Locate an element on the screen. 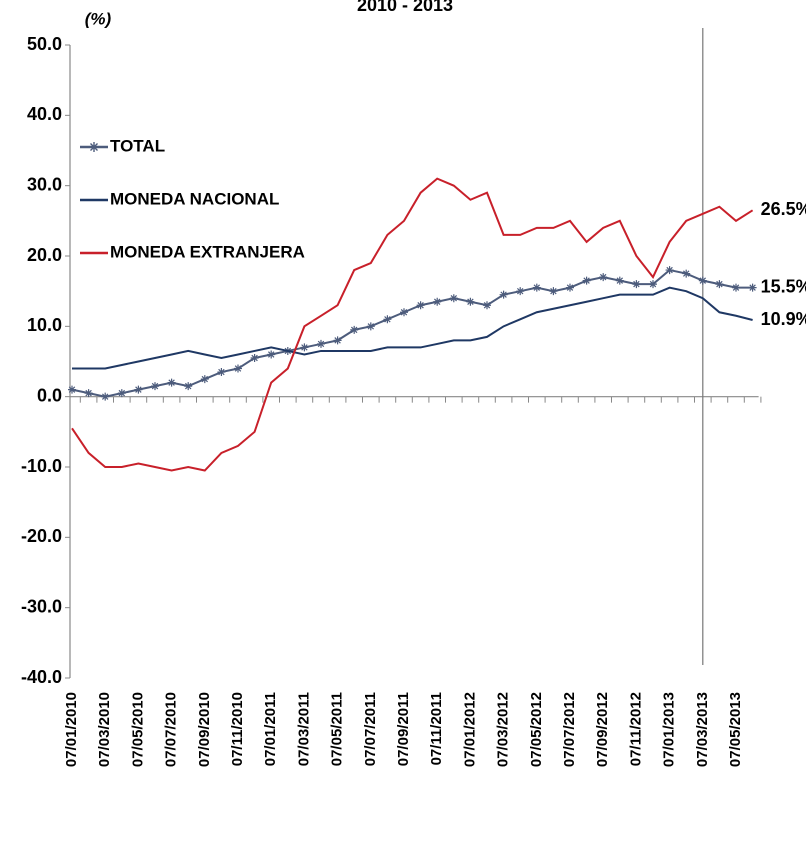  x-tick-label: 07/05/2010 is located at coordinates (137, 729).